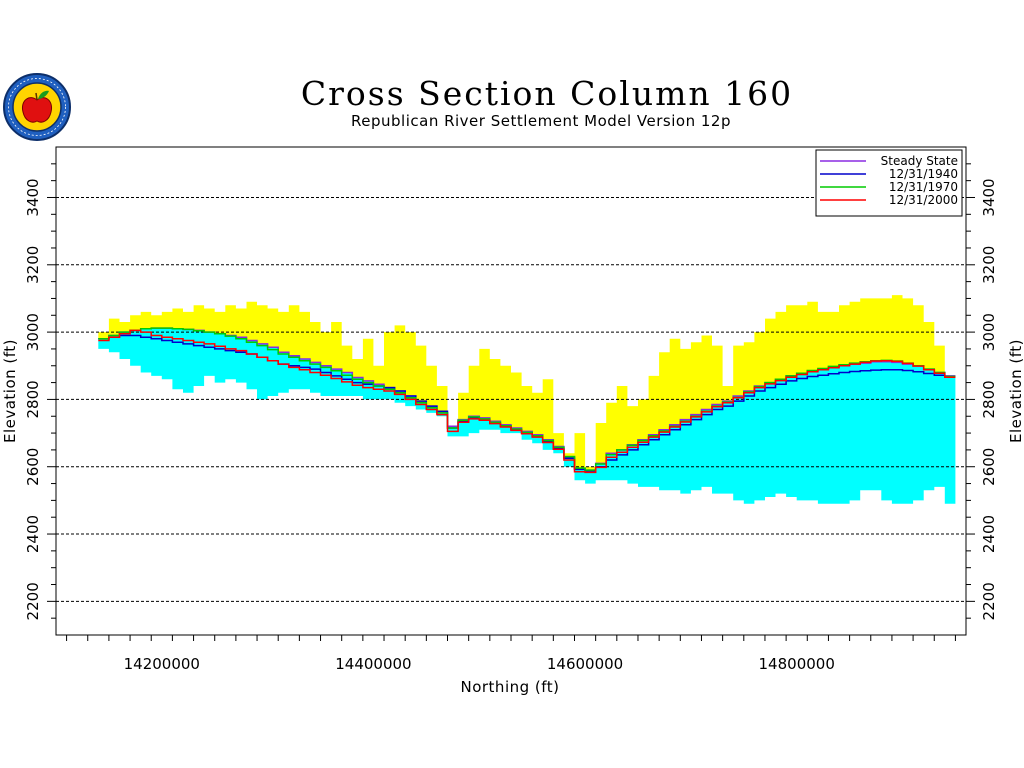 Image resolution: width=1024 pixels, height=768 pixels. I want to click on x-axis-label: Northing (ft), so click(509, 687).